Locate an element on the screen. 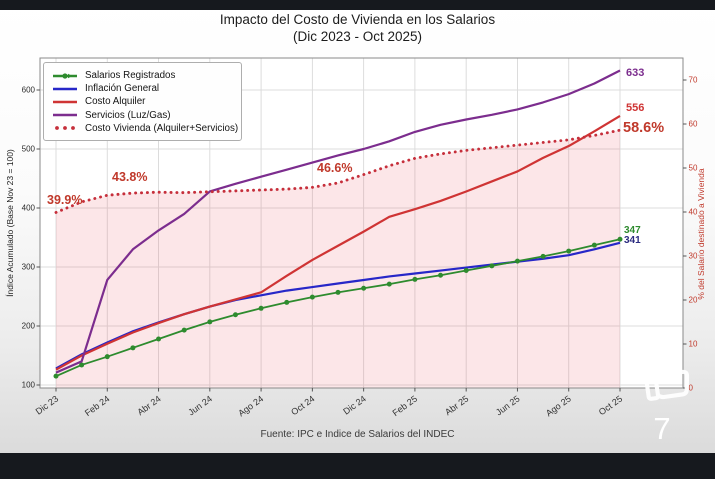  right-tick-label: 20 is located at coordinates (693, 300).